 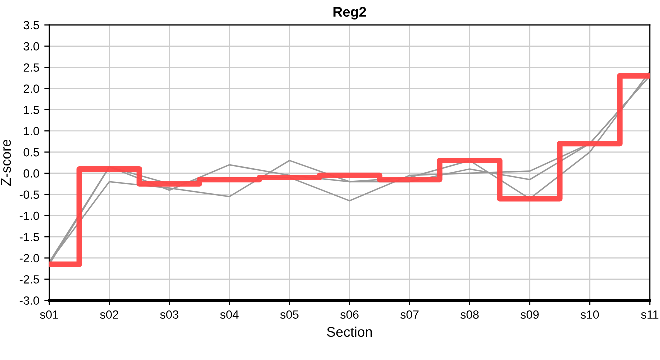 What do you see at coordinates (32, 68) in the screenshot?
I see `y-tick-label: 2.5` at bounding box center [32, 68].